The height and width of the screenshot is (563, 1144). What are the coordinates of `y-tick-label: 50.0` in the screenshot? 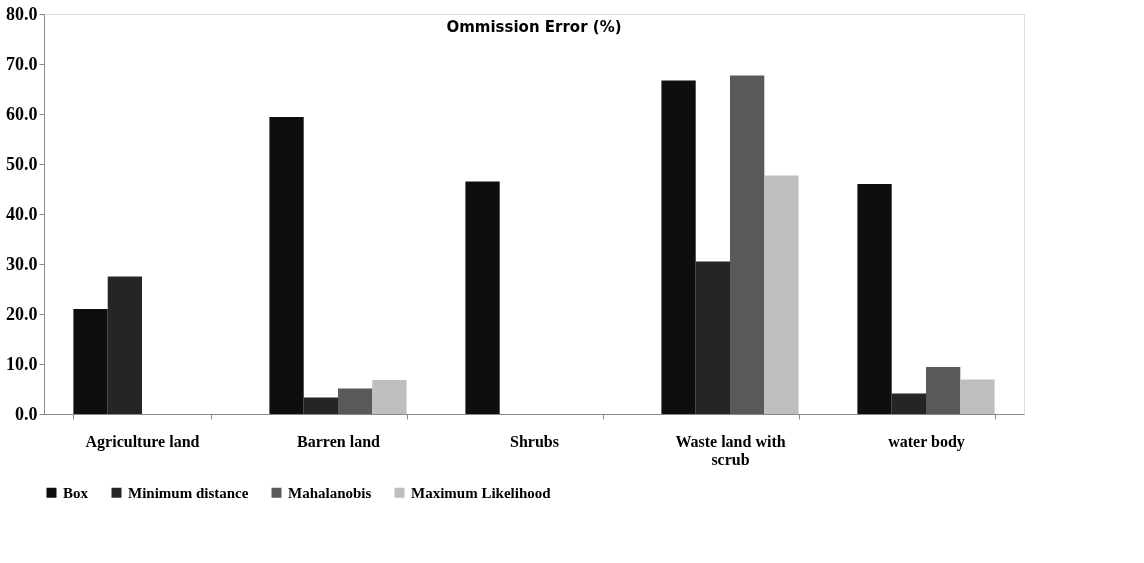 It's located at (22, 163).